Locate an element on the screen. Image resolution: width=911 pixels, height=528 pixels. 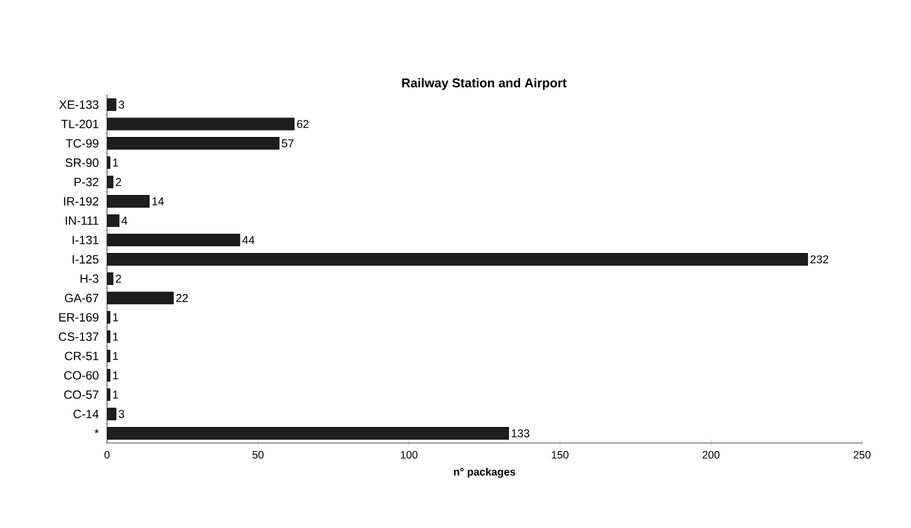
y-tick-label: I-131 is located at coordinates (85, 240).